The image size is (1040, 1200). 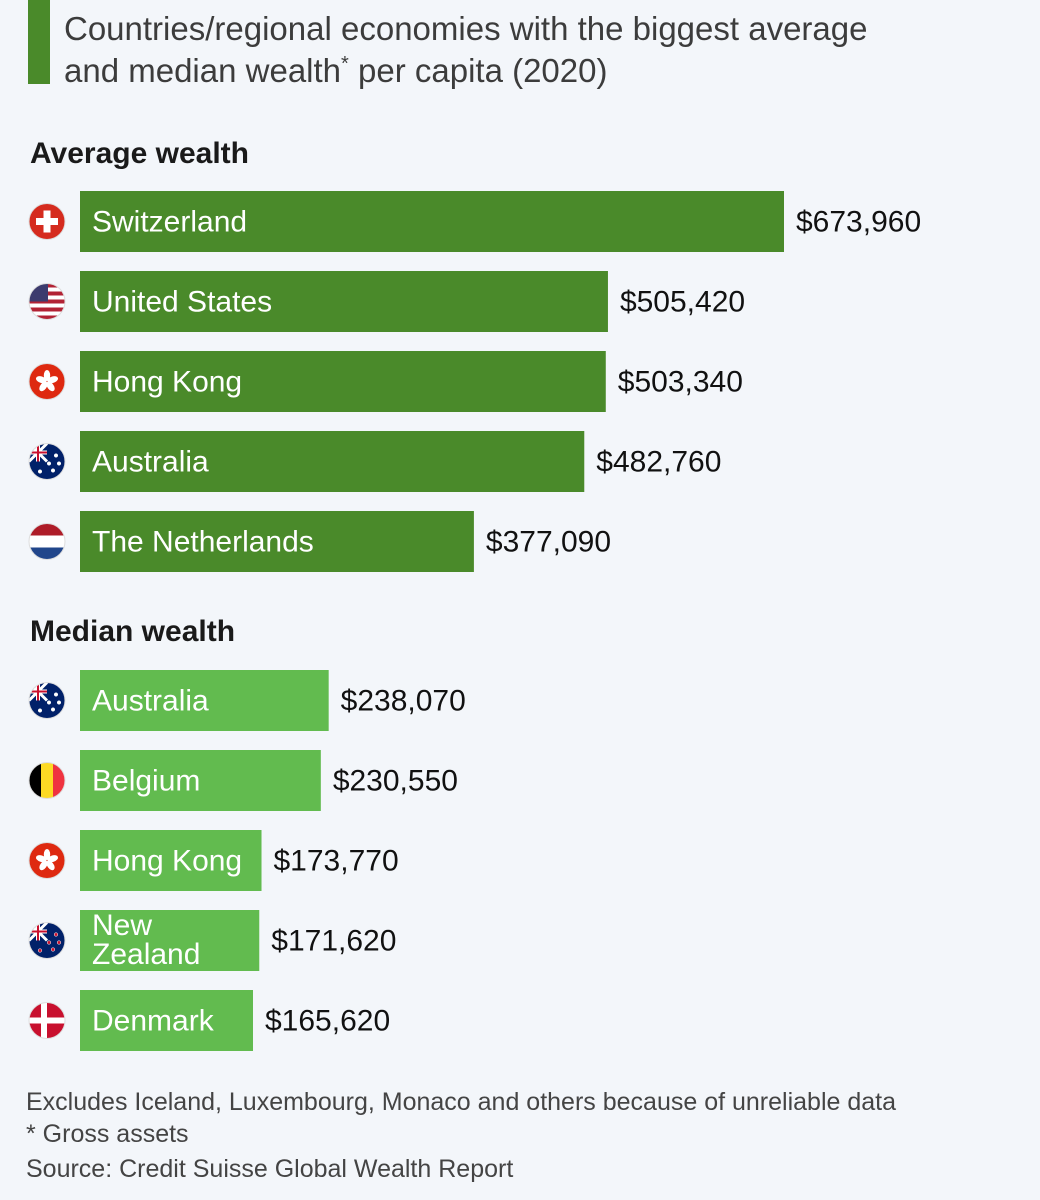 I want to click on switzerland-flag-icon, so click(x=47, y=221).